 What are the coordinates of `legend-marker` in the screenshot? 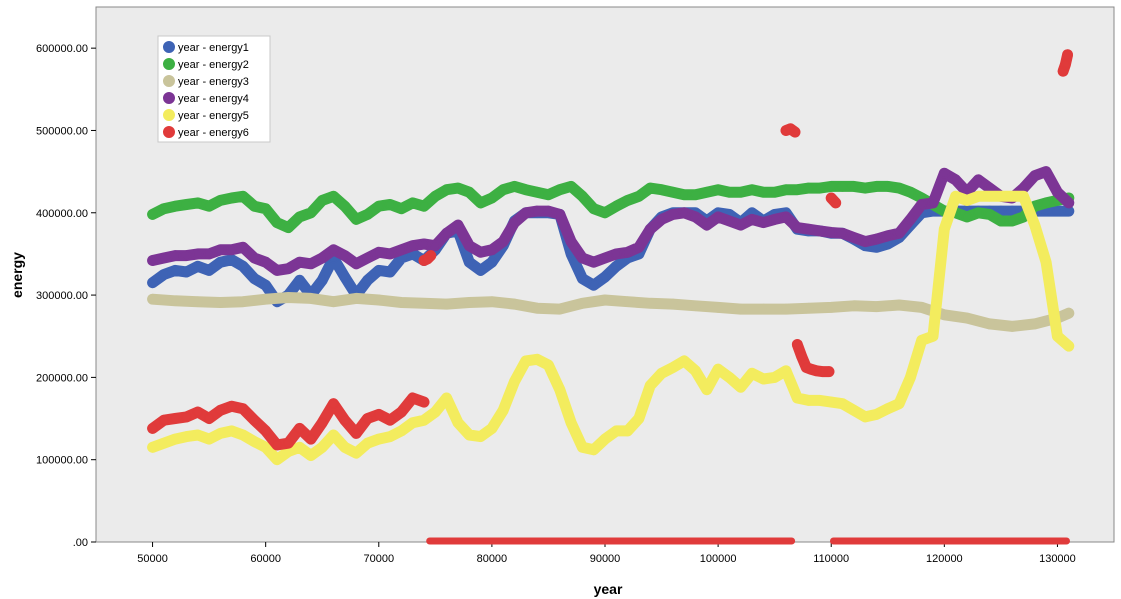 It's located at (169, 81).